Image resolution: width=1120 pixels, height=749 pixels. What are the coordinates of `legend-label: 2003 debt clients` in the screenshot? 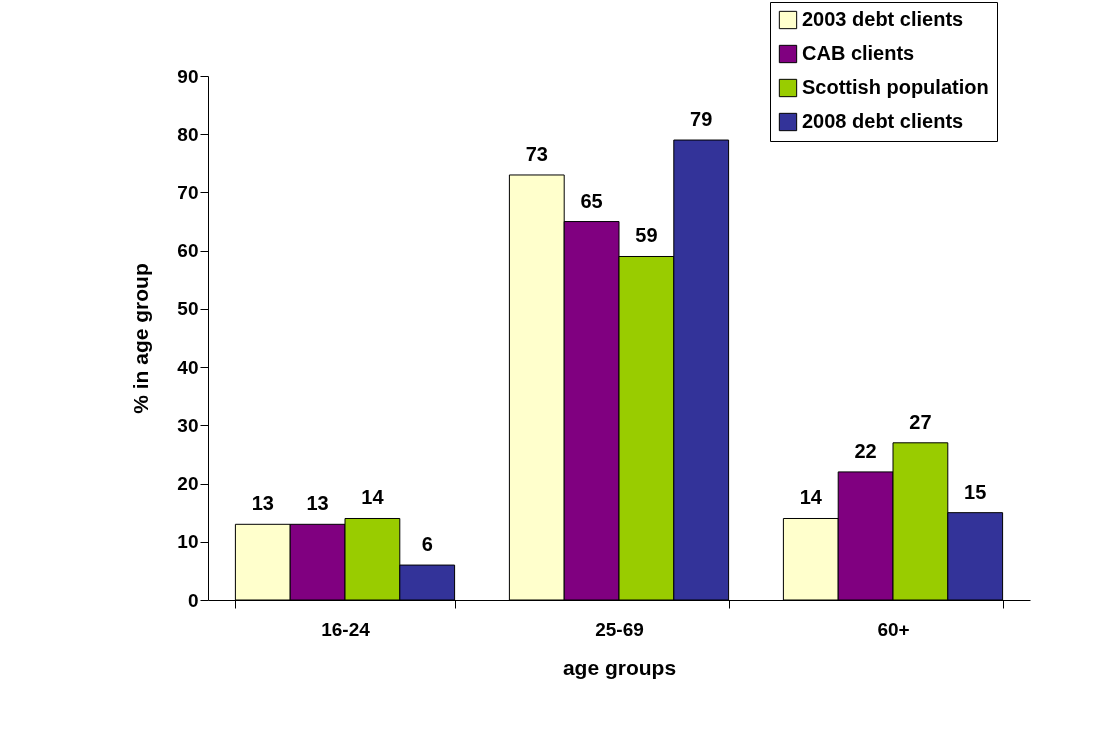 It's located at (883, 19).